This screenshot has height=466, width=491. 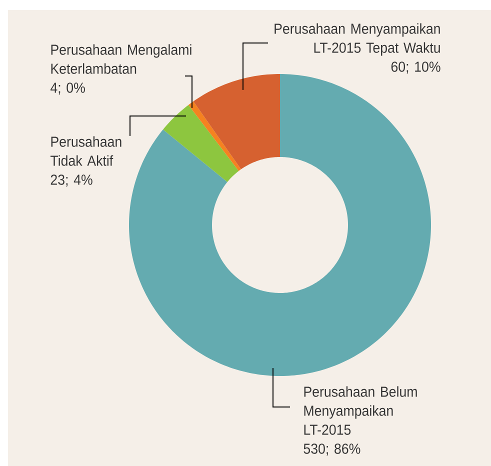 I want to click on data-label: 60; 10%, so click(x=415, y=68).